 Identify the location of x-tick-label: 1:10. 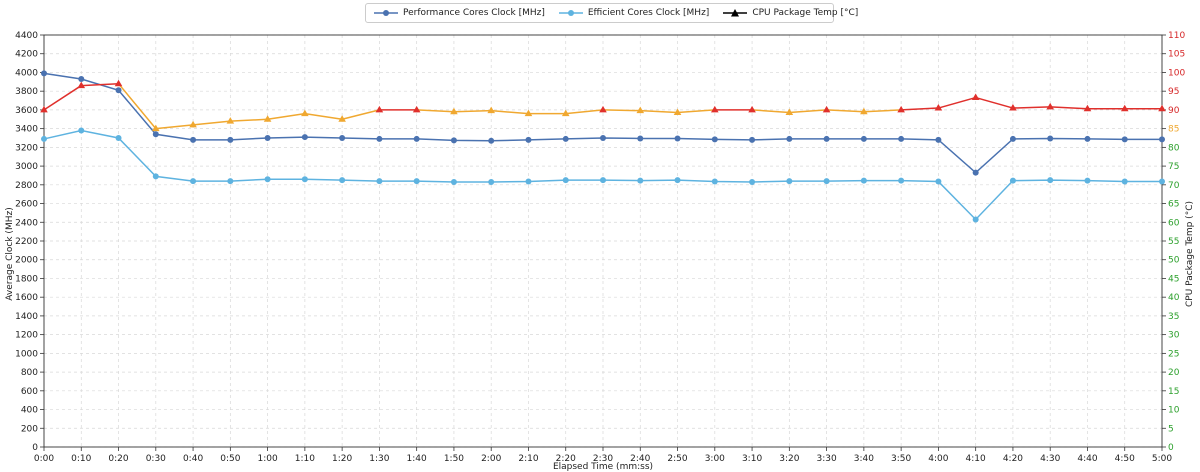
(305, 459).